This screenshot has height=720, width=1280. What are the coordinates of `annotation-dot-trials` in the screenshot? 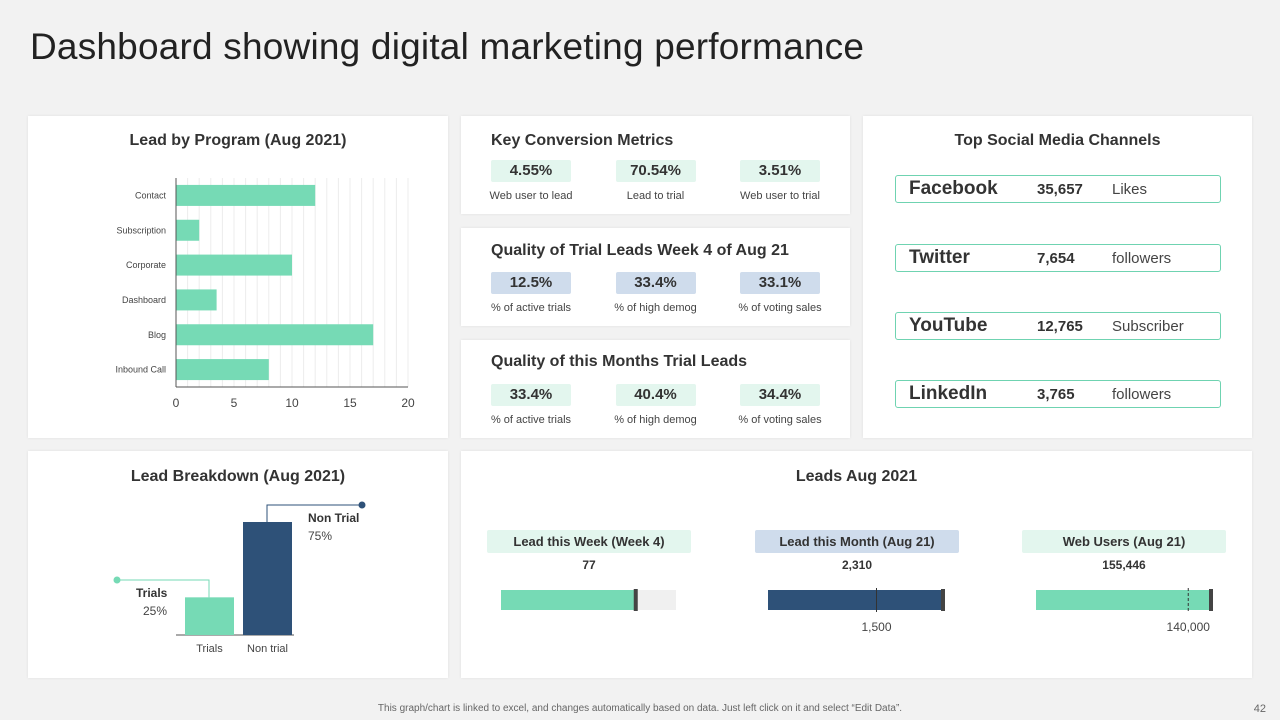 It's located at (117, 580).